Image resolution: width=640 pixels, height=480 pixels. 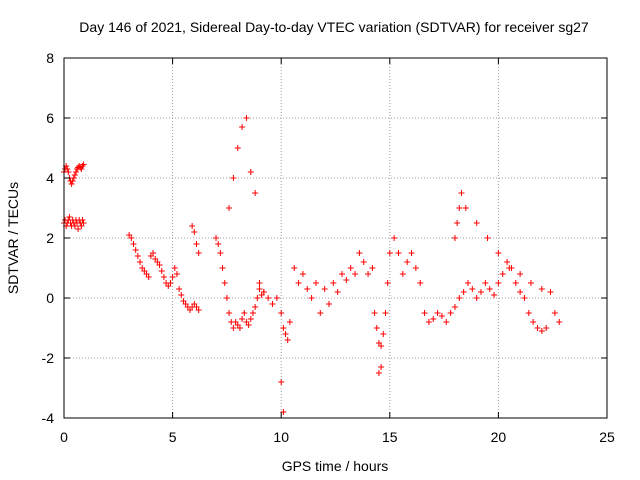 What do you see at coordinates (607, 437) in the screenshot?
I see `x-tick-label: 25` at bounding box center [607, 437].